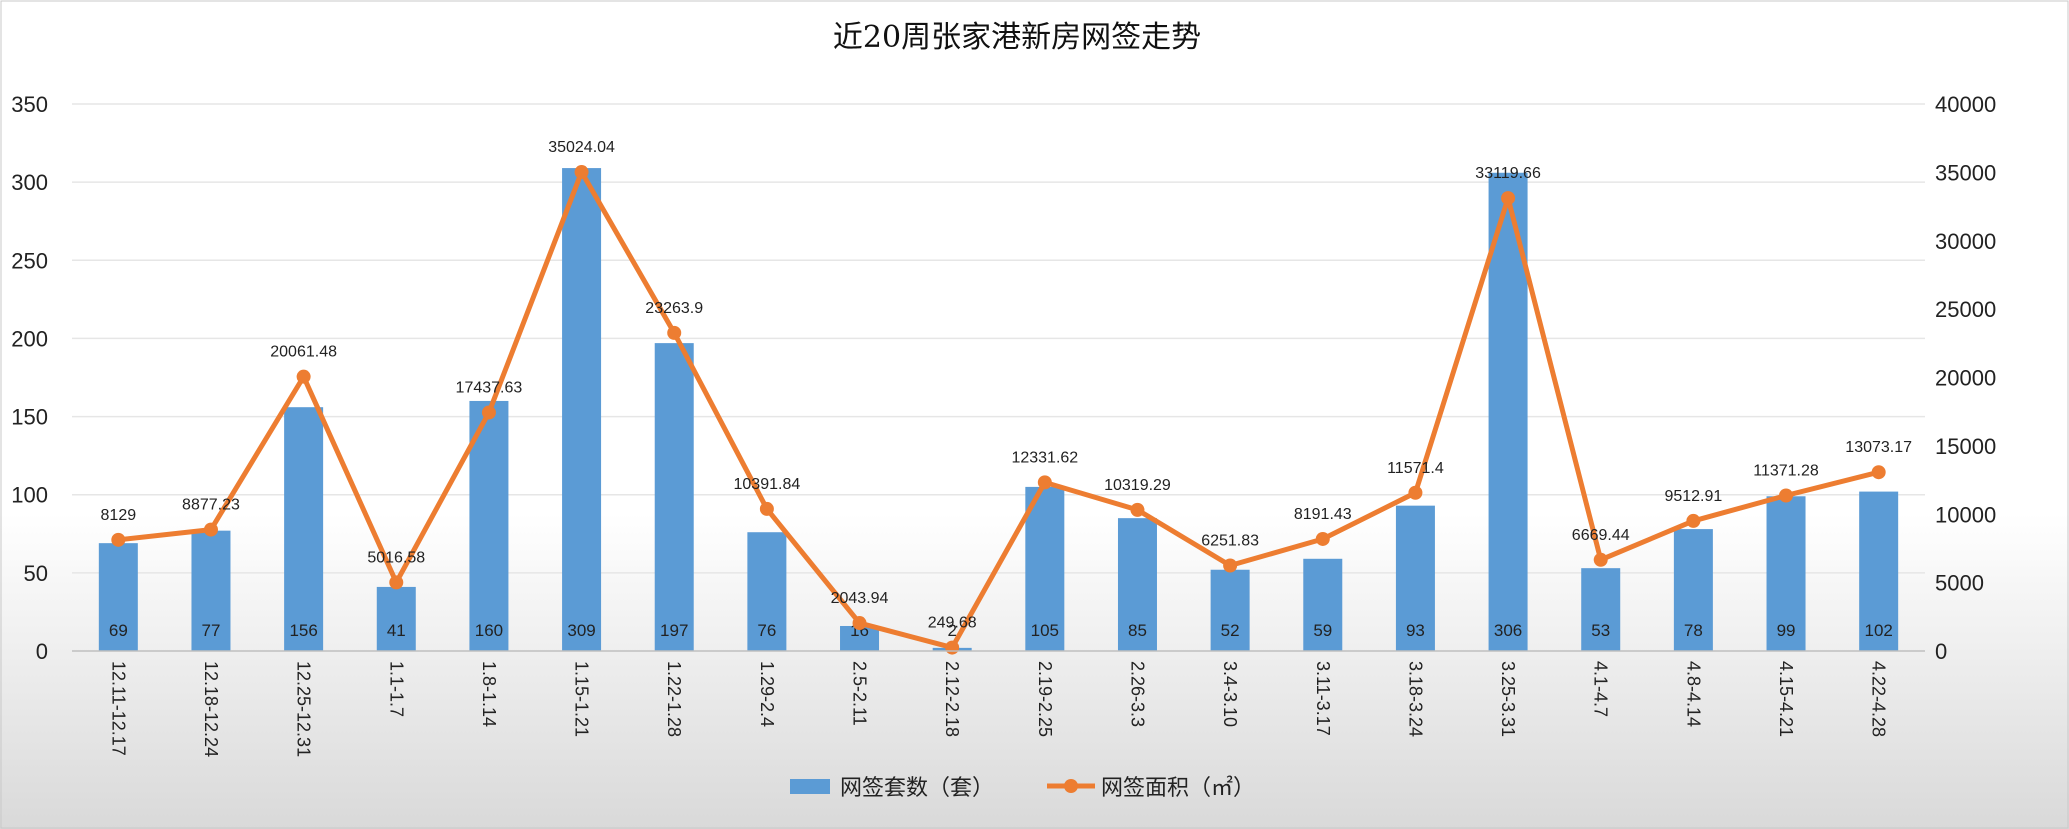  I want to click on y-right-tick-label: 15000, so click(1965, 446).